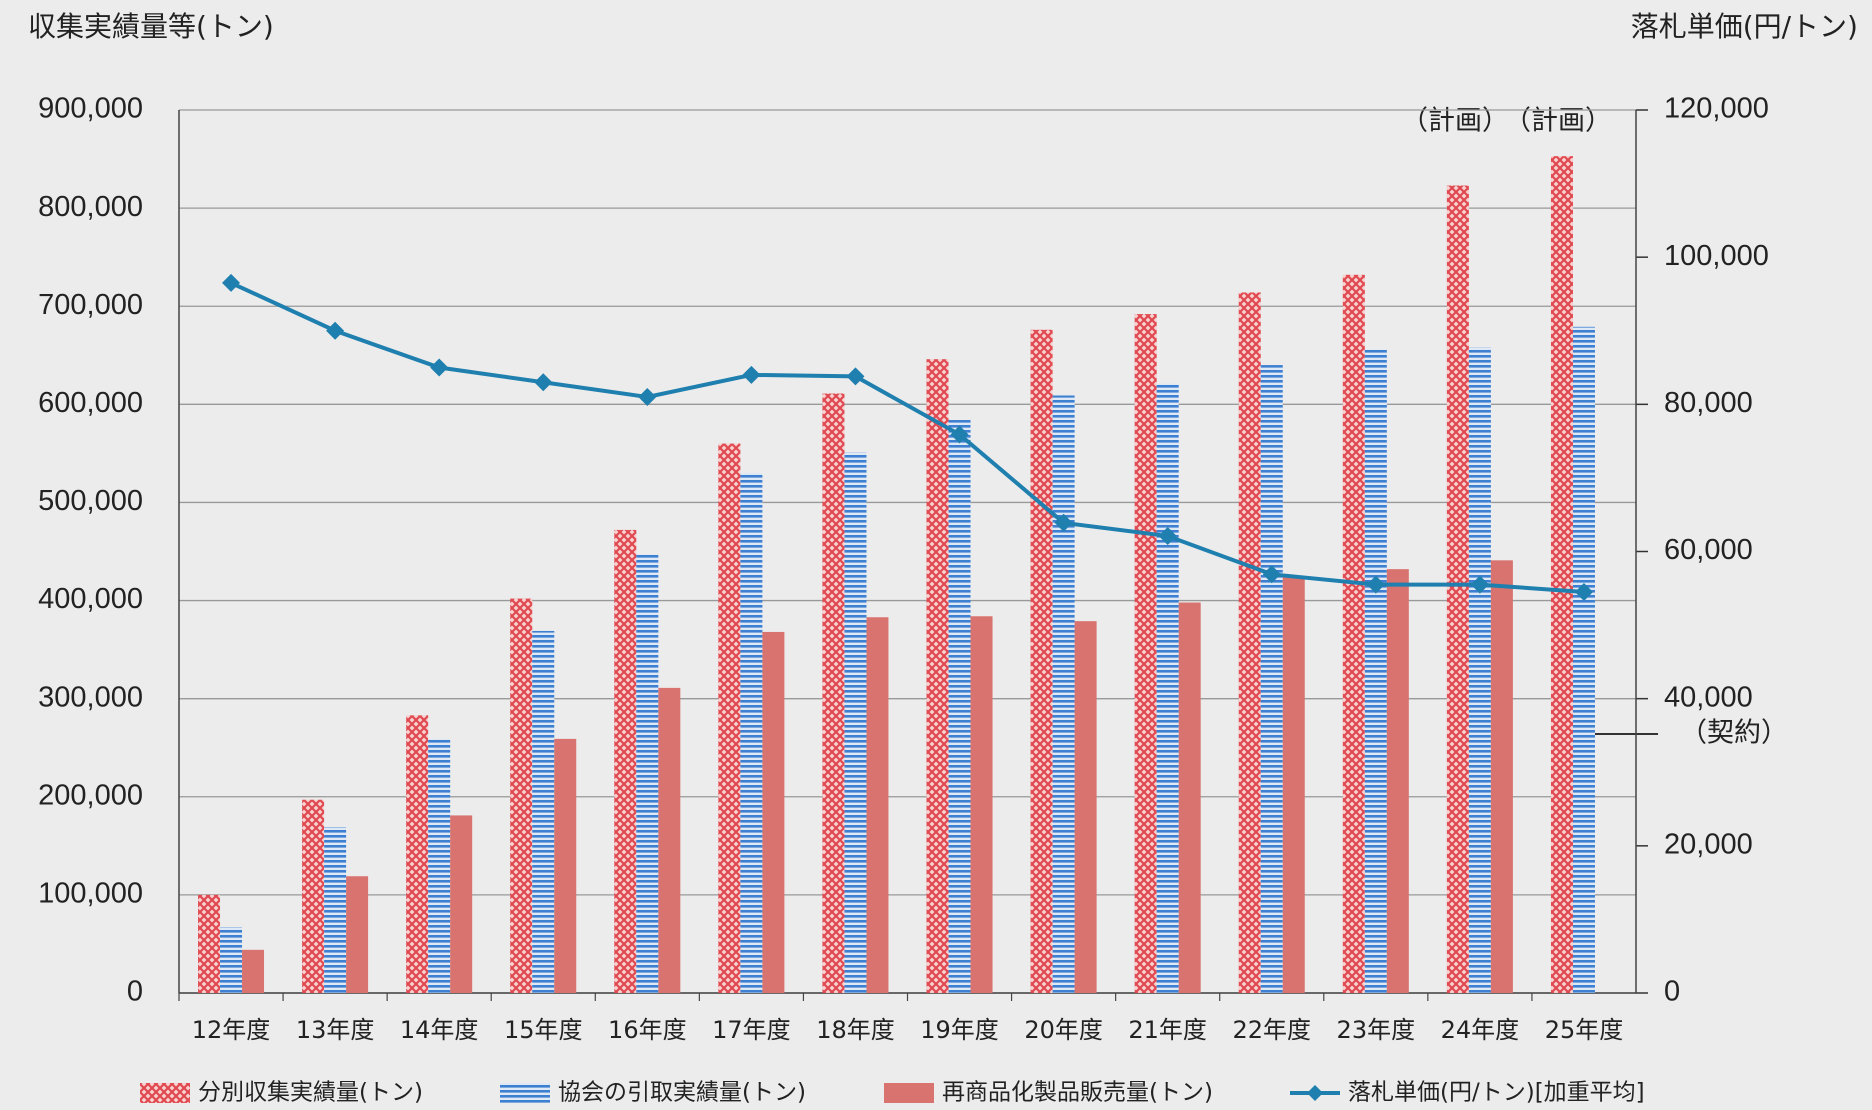  What do you see at coordinates (1734, 733) in the screenshot?
I see `annotation: （契約）` at bounding box center [1734, 733].